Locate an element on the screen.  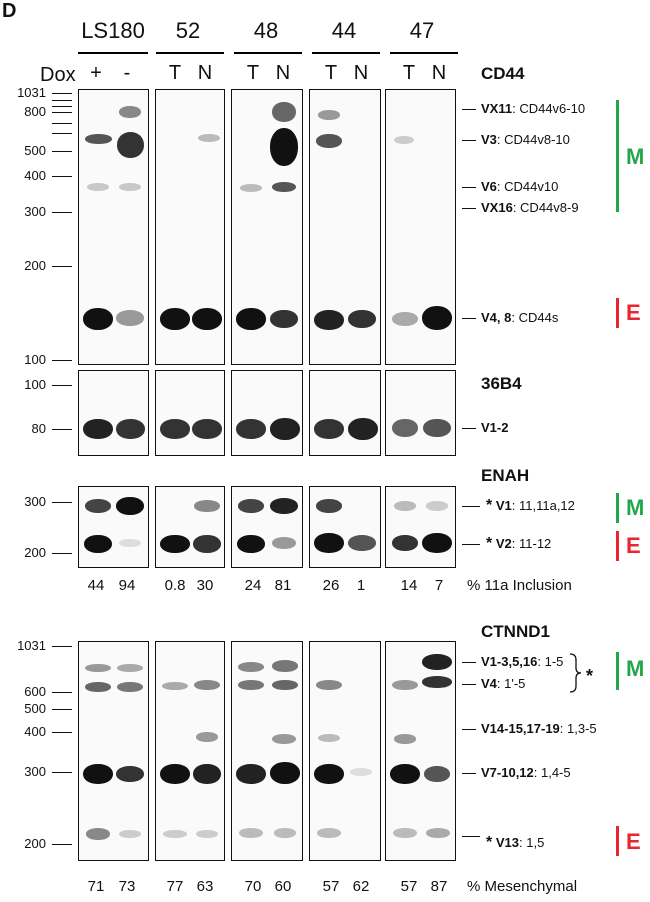
condition-label: N is located at coordinates (283, 73).